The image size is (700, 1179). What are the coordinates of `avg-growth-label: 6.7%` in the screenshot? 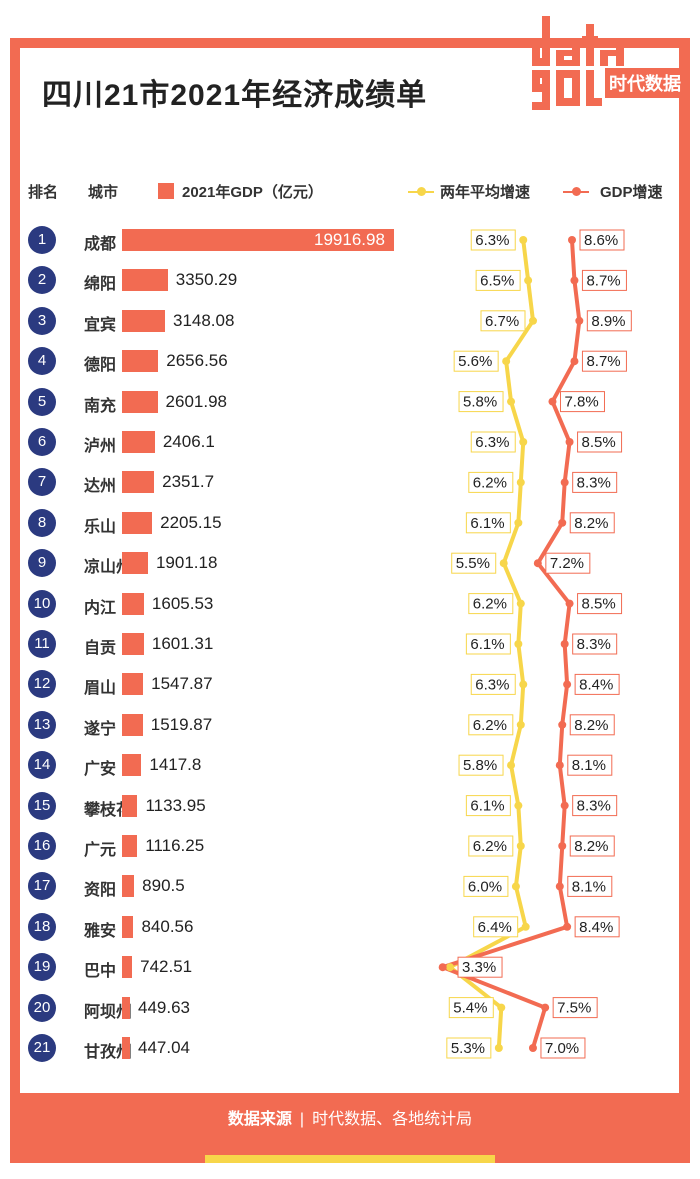 It's located at (502, 321).